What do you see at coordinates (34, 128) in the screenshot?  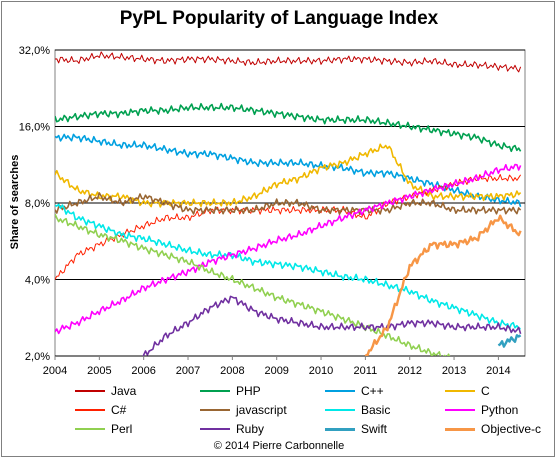 I see `y-tick-label: 16,0%` at bounding box center [34, 128].